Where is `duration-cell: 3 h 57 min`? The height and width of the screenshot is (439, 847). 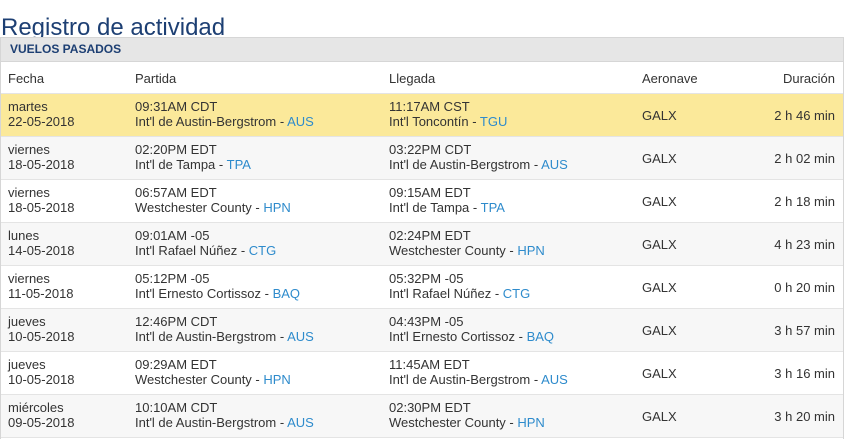
duration-cell: 3 h 57 min is located at coordinates (804, 330).